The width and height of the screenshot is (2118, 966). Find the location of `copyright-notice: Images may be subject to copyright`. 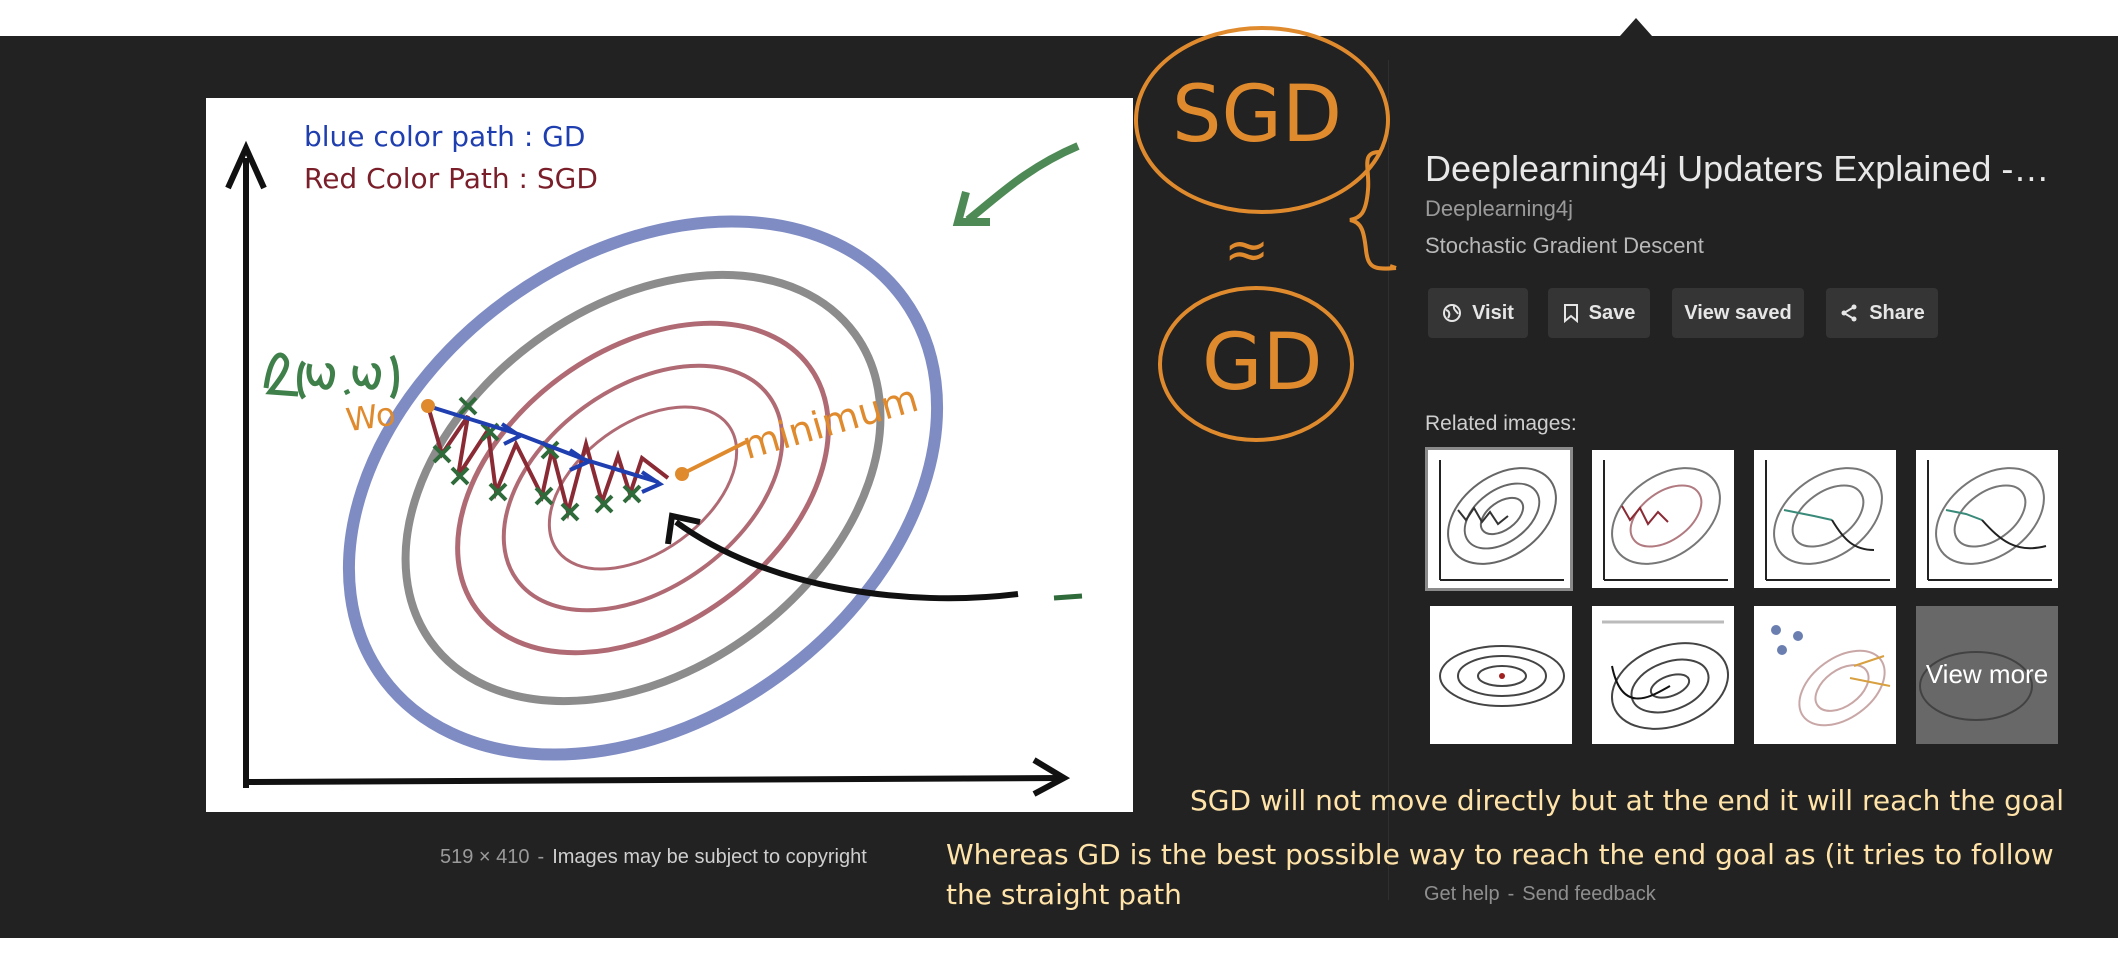

copyright-notice: Images may be subject to copyright is located at coordinates (709, 857).